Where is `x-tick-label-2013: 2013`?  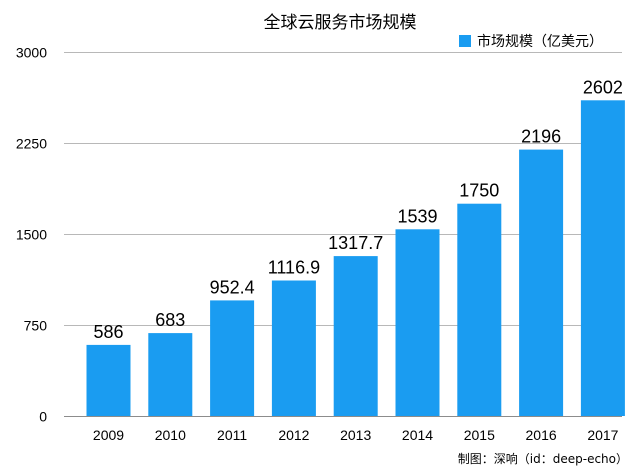
x-tick-label-2013: 2013 is located at coordinates (355, 435).